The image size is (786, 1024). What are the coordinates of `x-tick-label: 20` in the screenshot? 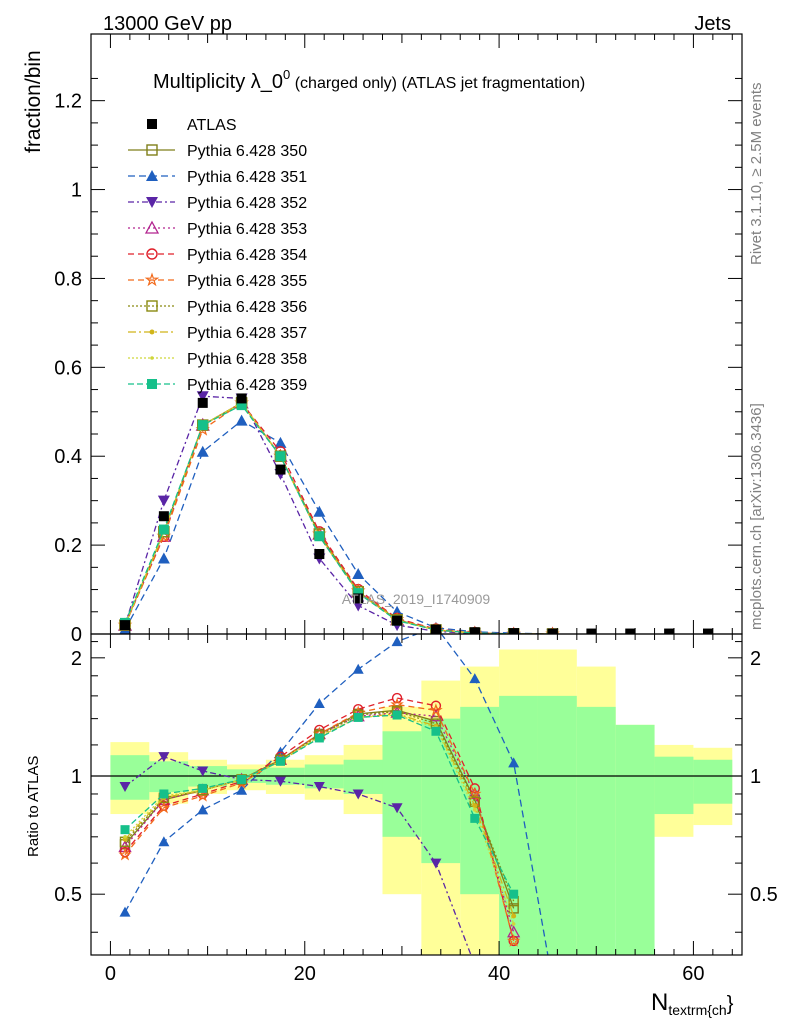 It's located at (305, 974).